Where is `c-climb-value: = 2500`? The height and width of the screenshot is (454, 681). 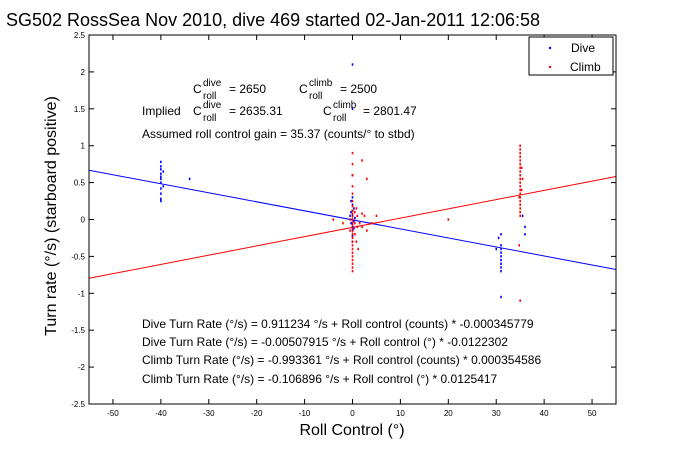 c-climb-value: = 2500 is located at coordinates (358, 89).